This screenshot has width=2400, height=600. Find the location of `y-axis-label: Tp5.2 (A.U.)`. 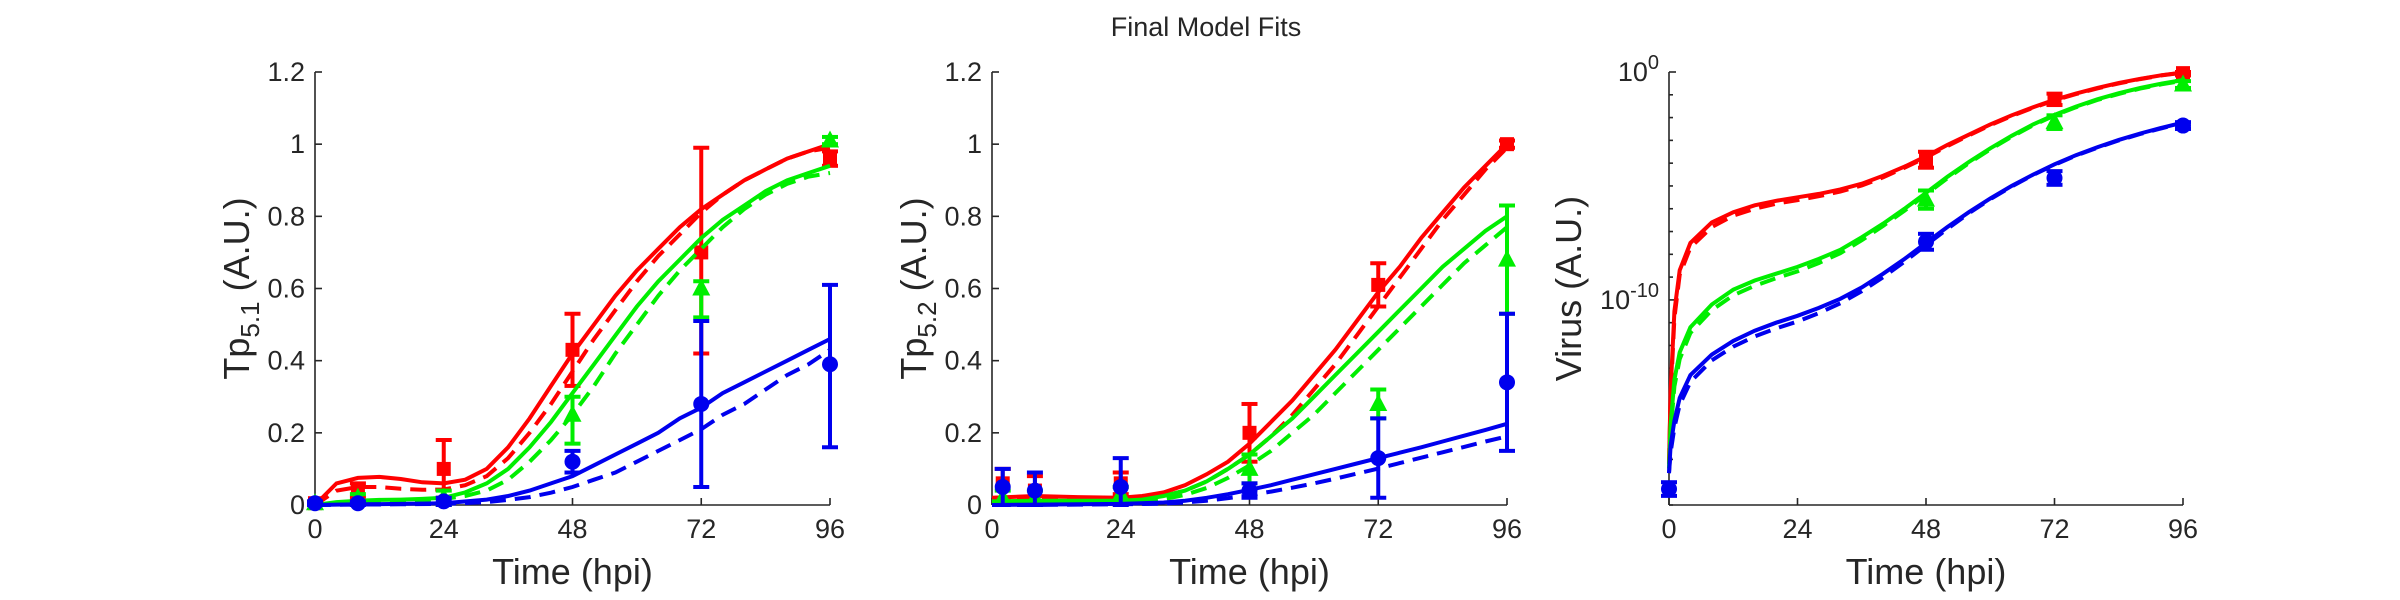

y-axis-label: Tp5.2 (A.U.) is located at coordinates (917, 288).